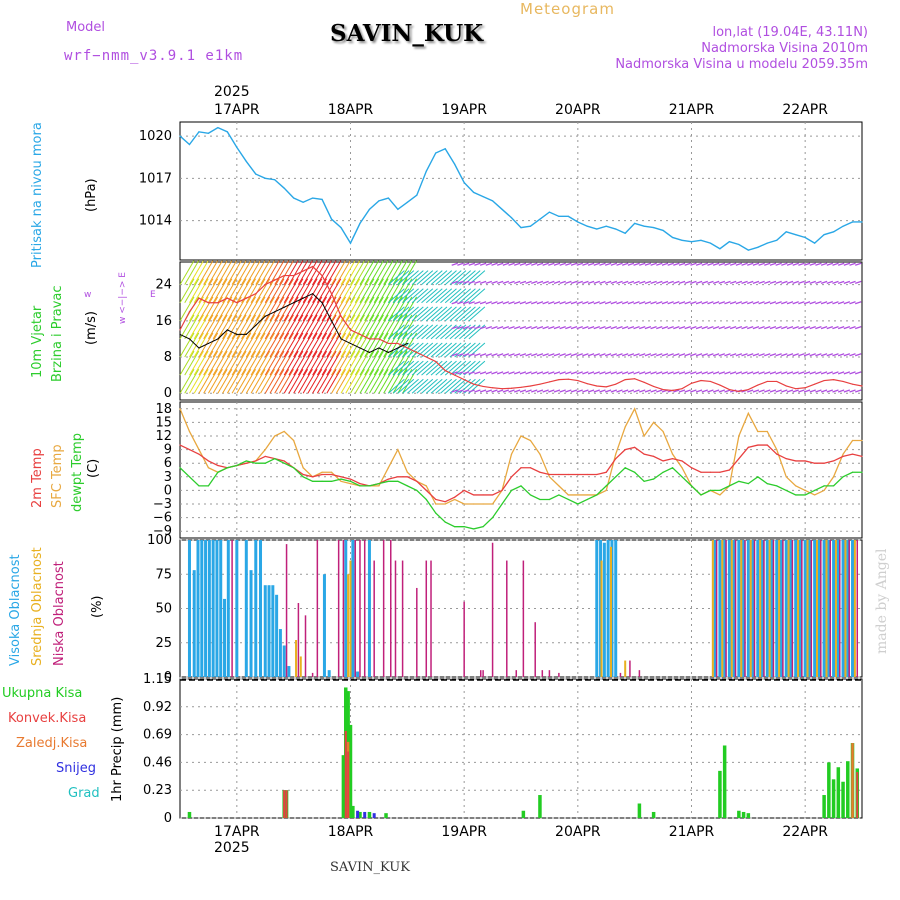 This screenshot has height=900, width=900. Describe the element at coordinates (369, 352) in the screenshot. I see `wind-gust-line-point` at that location.